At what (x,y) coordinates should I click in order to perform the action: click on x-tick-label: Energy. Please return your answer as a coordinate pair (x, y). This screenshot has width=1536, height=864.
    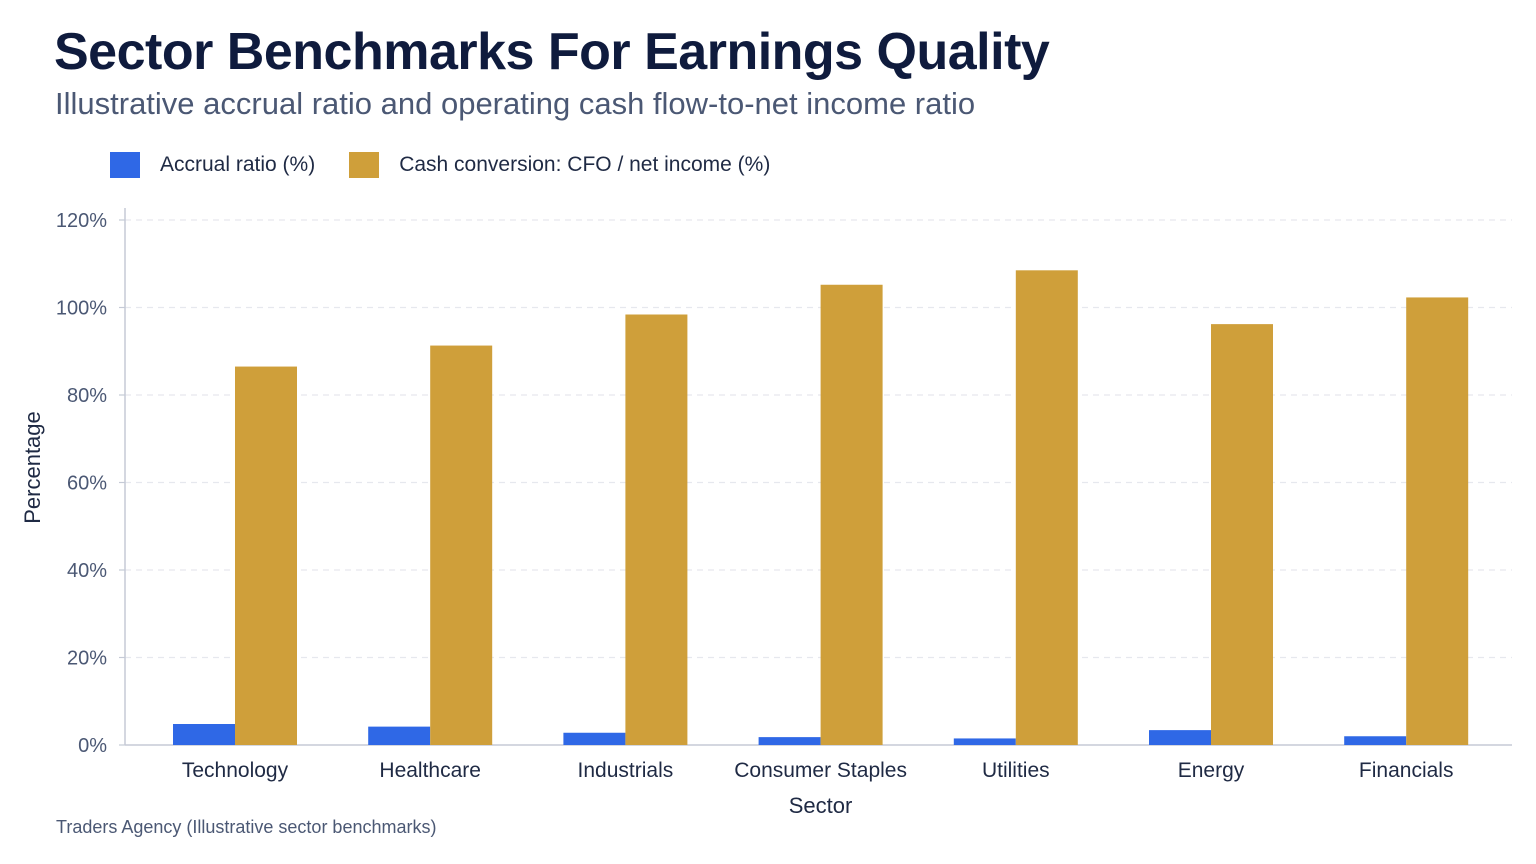
    Looking at the image, I should click on (1211, 770).